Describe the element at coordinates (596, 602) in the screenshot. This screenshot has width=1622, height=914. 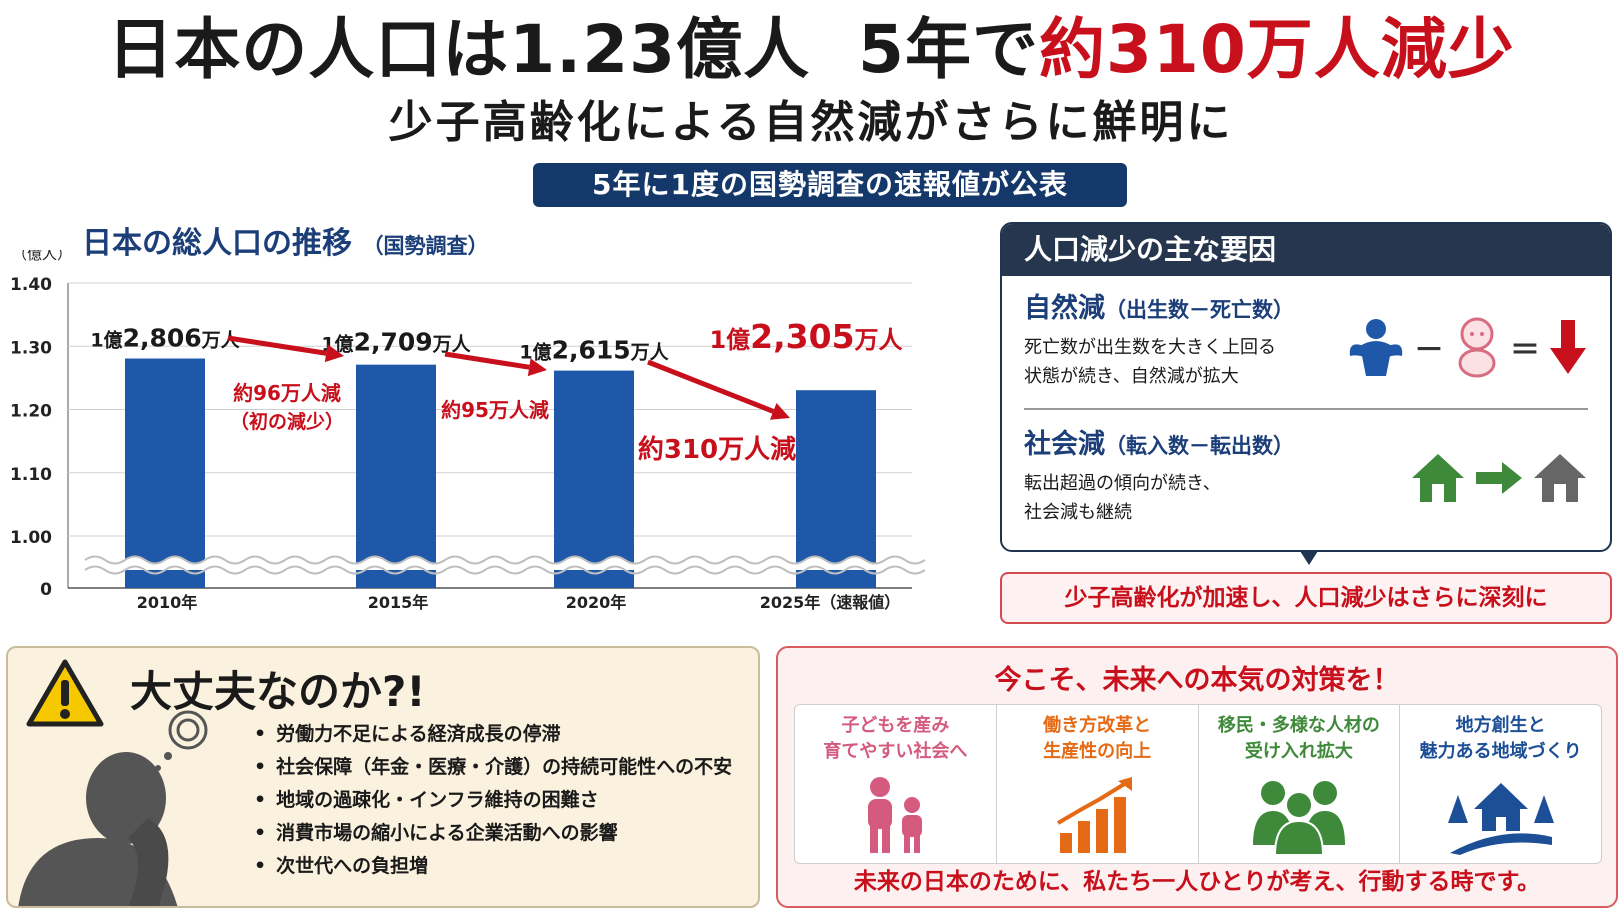
I see `x-tick-label: 2020年` at that location.